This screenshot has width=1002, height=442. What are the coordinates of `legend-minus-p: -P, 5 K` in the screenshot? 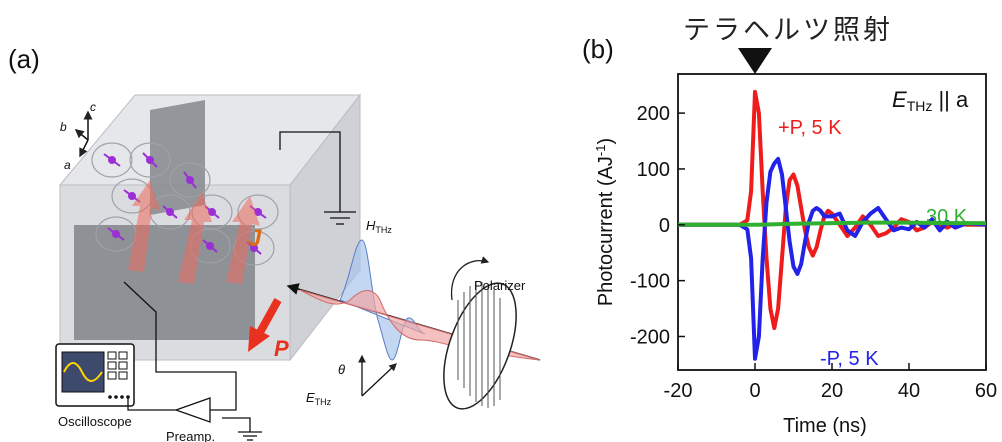 It's located at (849, 359).